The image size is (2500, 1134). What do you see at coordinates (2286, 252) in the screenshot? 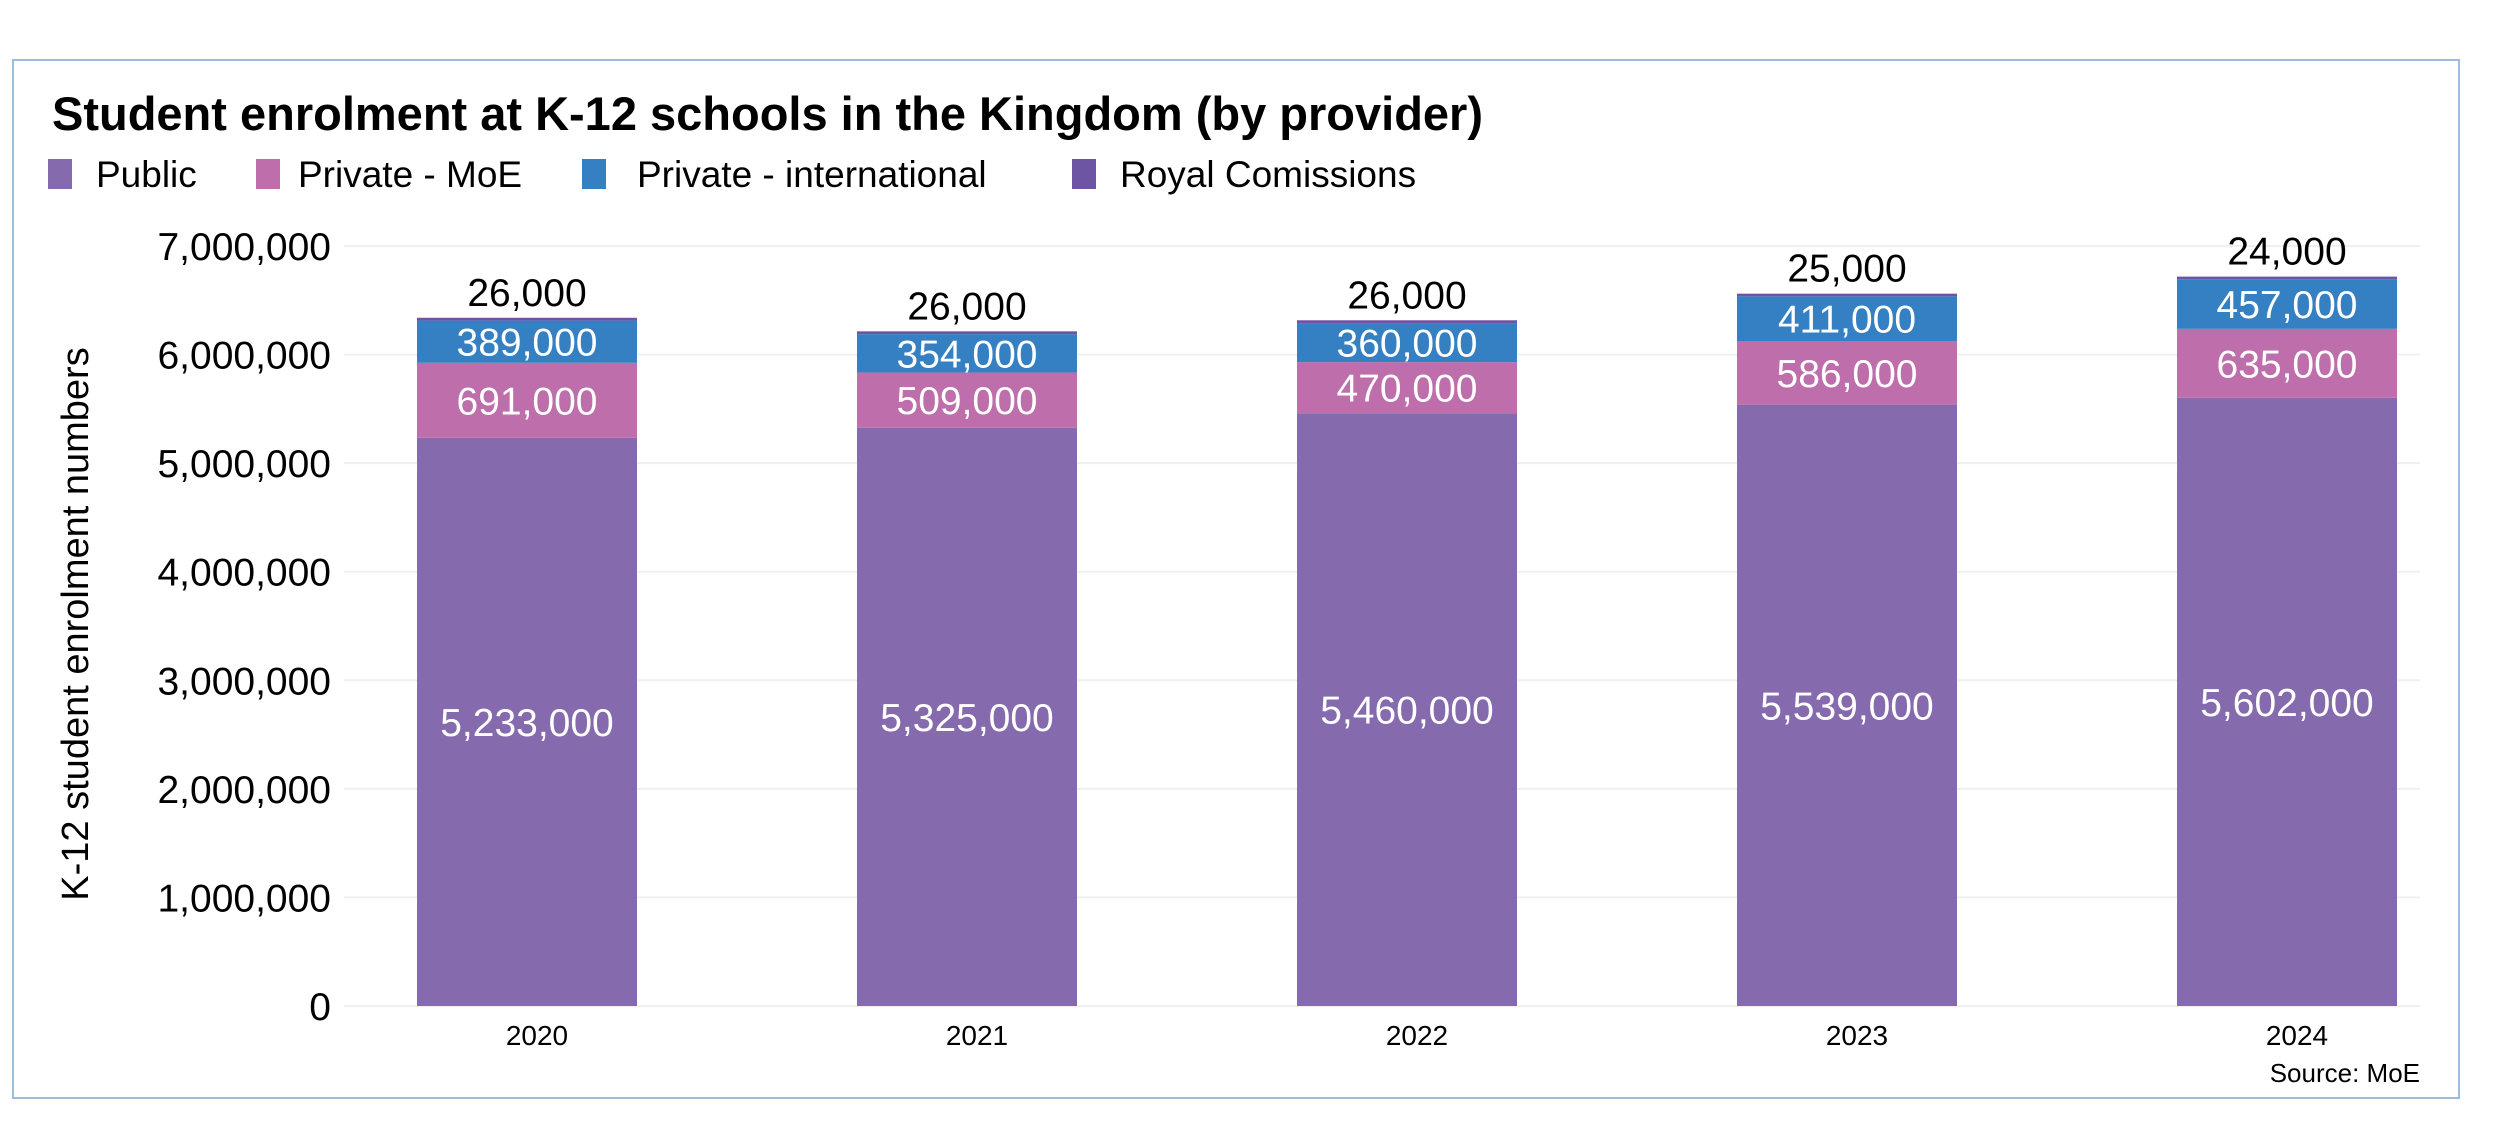
I see `data-label: 24,000` at bounding box center [2286, 252].